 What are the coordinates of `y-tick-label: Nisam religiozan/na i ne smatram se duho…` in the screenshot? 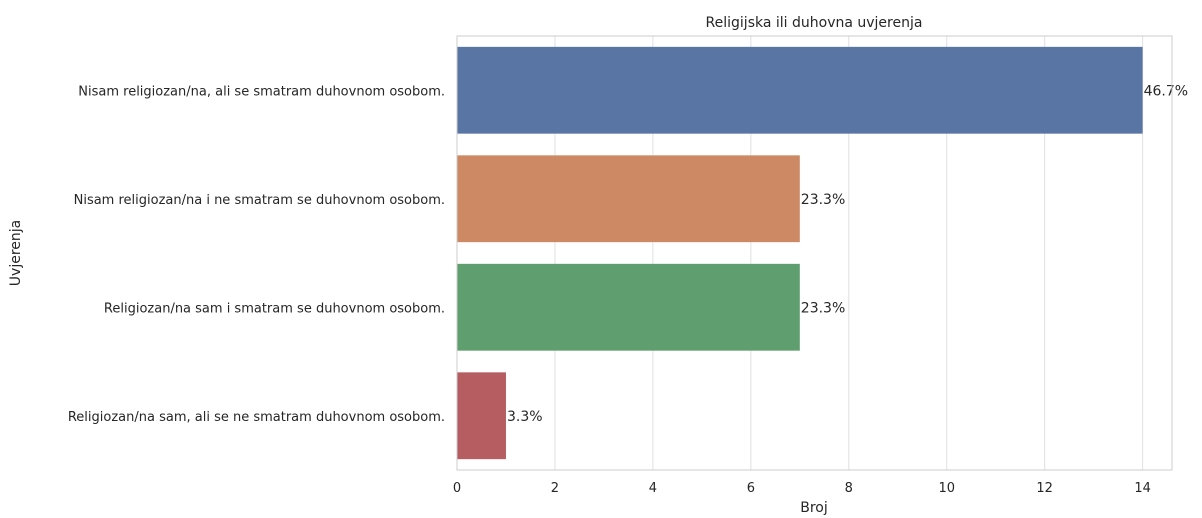 It's located at (259, 200).